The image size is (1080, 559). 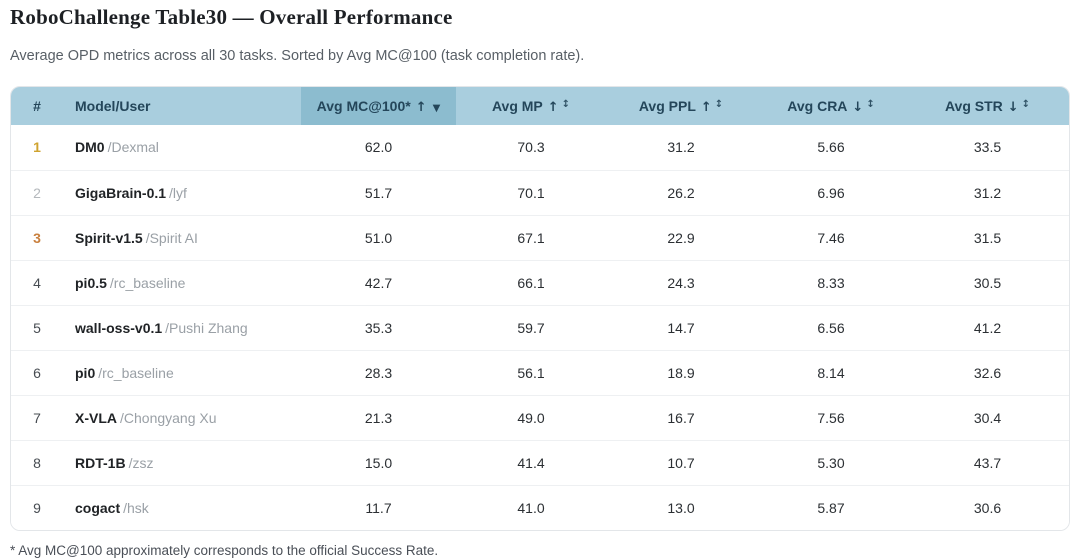 I want to click on model-user-cell: Spirit-v1.5/Spirit AI, so click(x=182, y=237).